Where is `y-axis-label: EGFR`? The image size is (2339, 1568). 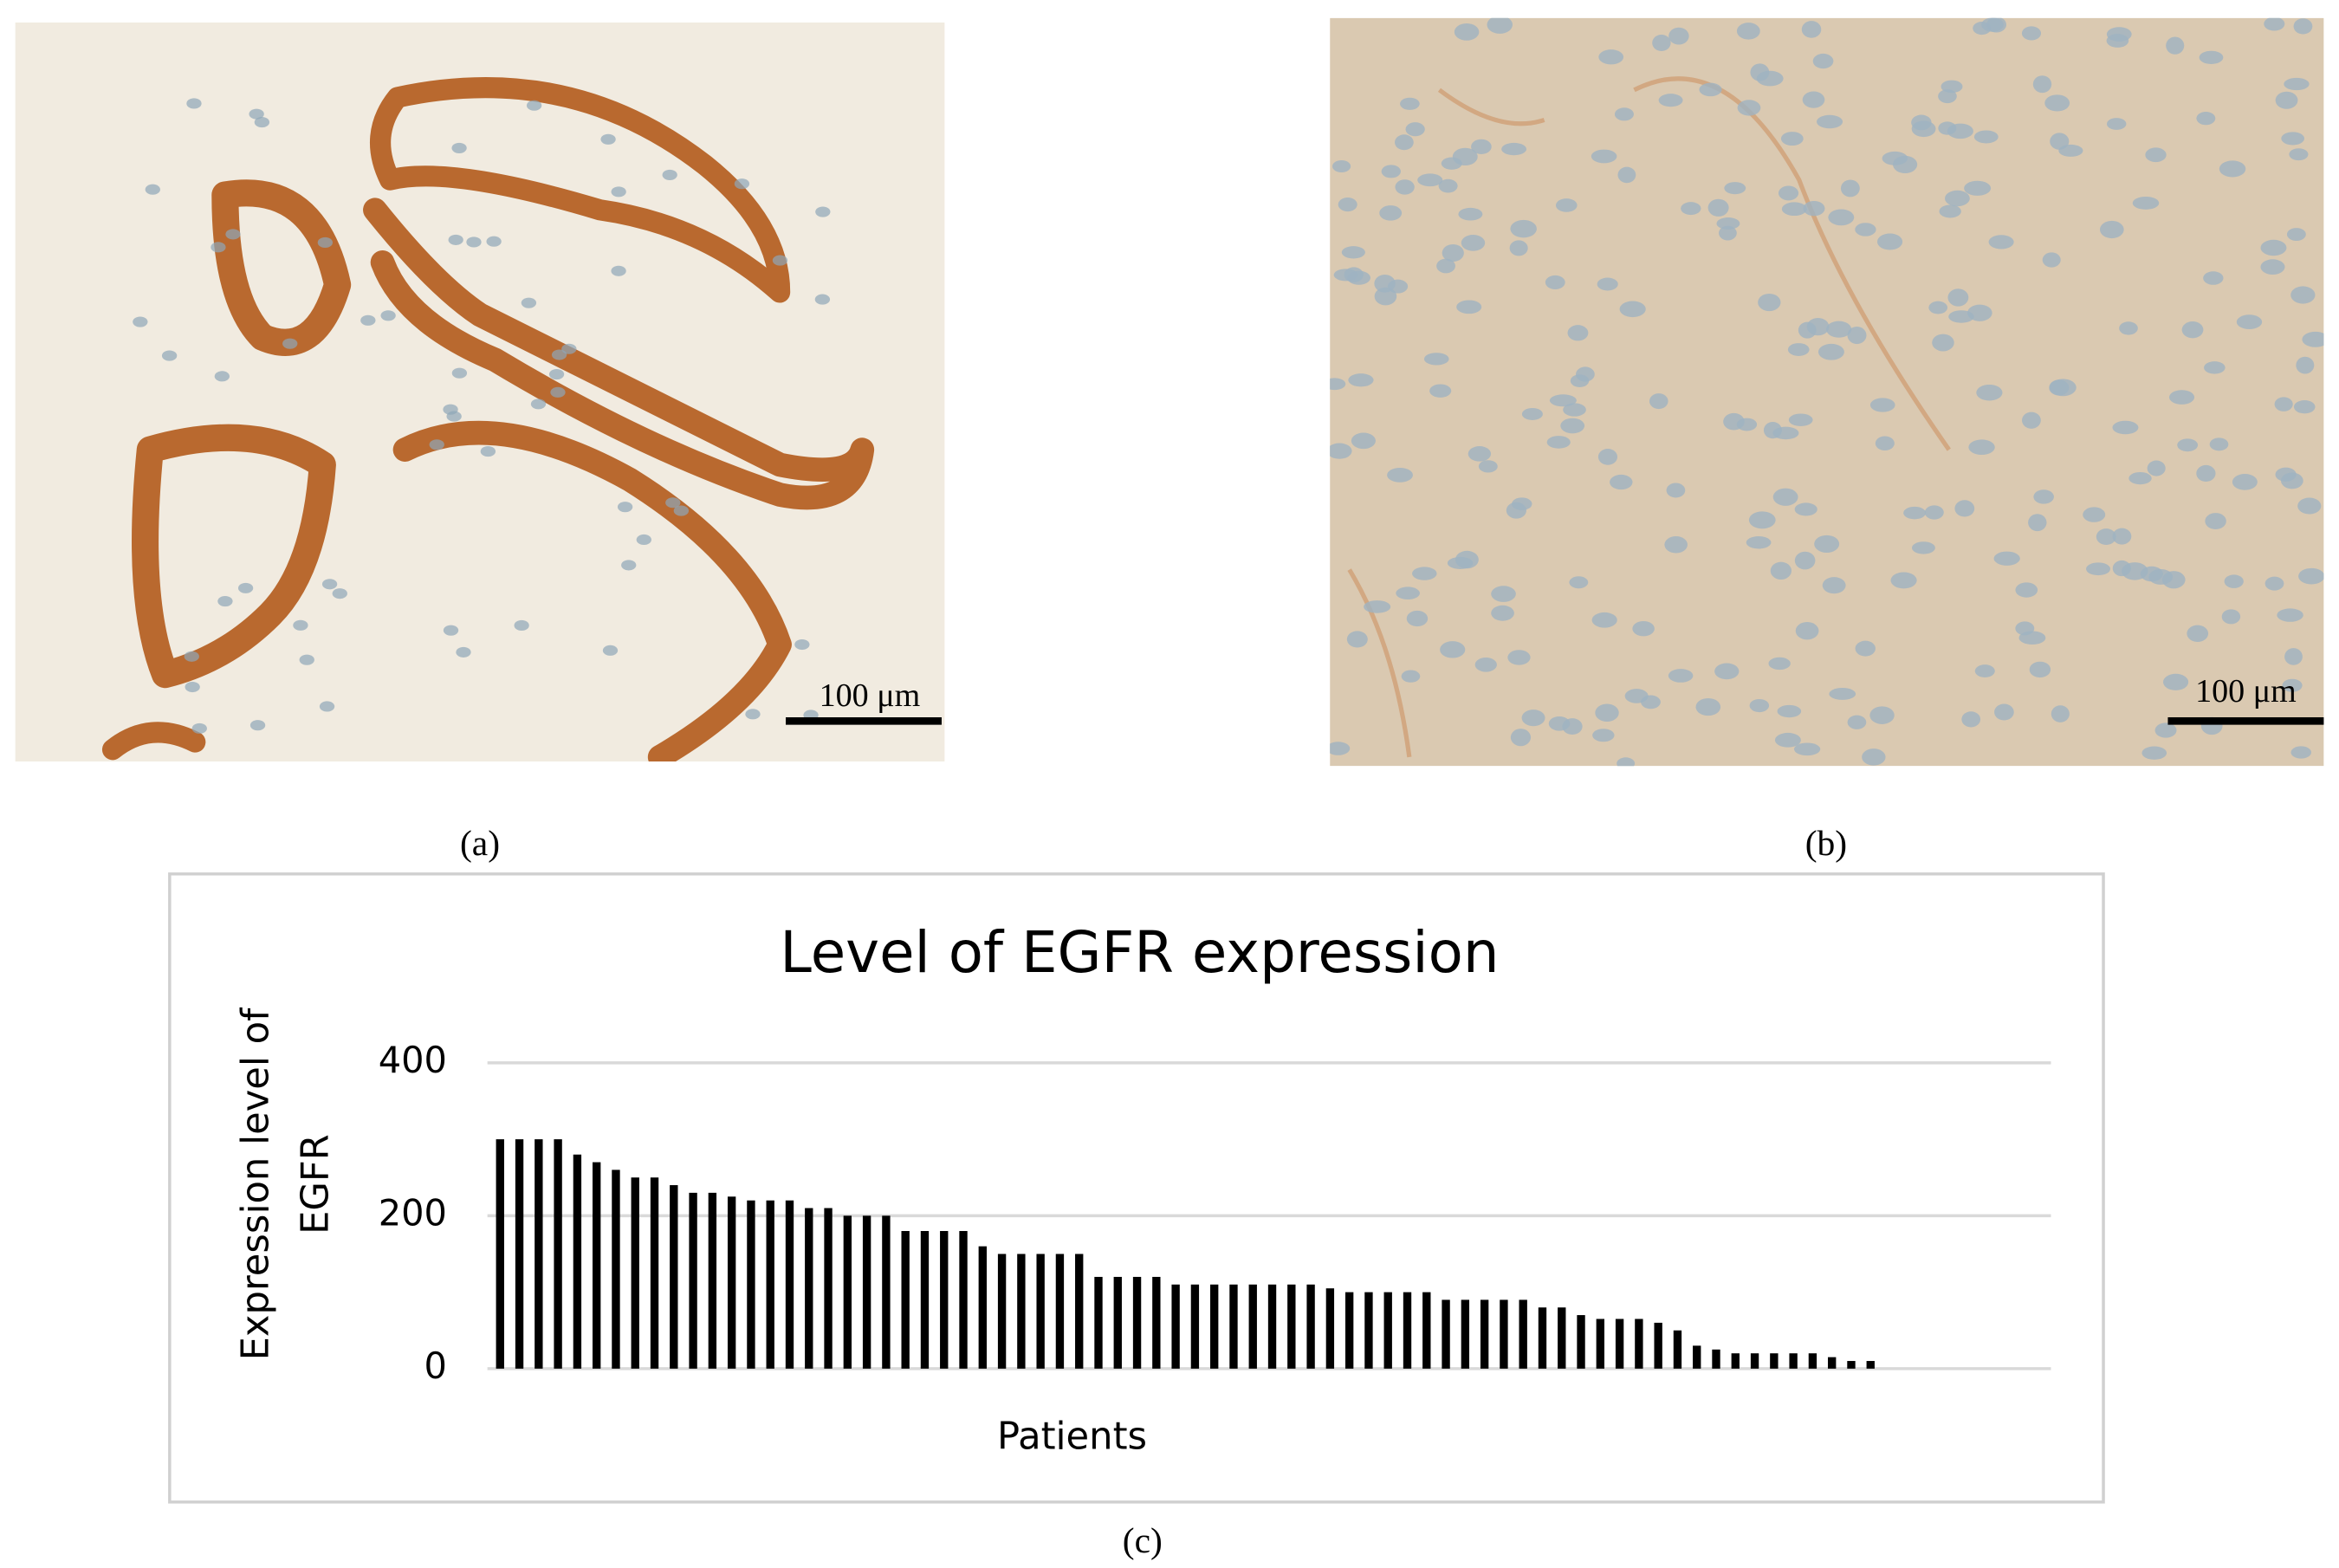
y-axis-label: EGFR is located at coordinates (316, 1184).